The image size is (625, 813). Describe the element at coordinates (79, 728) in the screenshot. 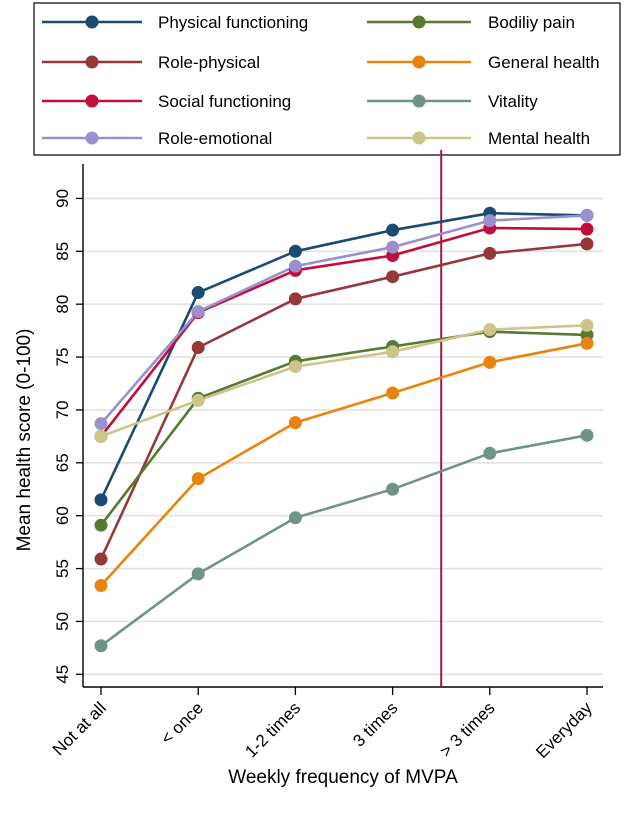

I see `x-tick-label: Not at all` at that location.